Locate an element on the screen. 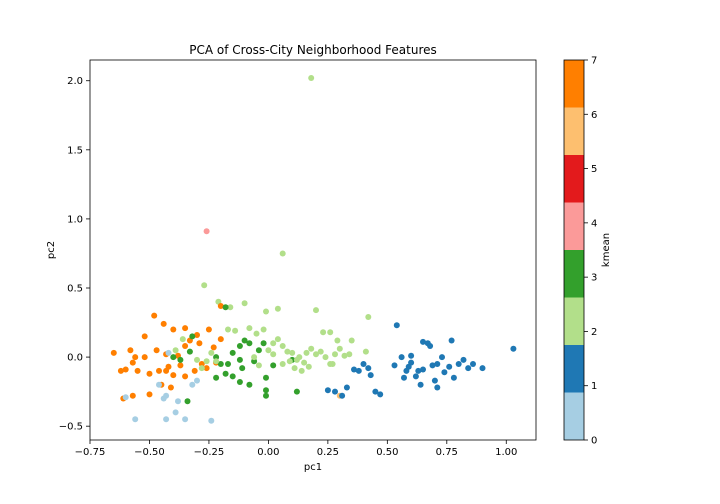 The height and width of the screenshot is (504, 720). colorbar-label: kmean is located at coordinates (606, 250).